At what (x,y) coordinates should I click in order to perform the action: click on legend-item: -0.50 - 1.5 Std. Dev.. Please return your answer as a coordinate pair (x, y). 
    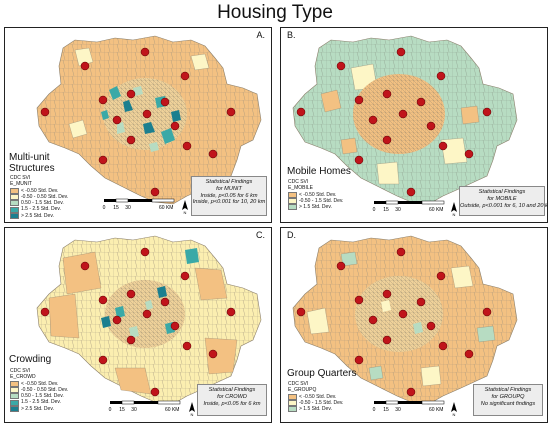
    Looking at the image, I should click on (316, 201).